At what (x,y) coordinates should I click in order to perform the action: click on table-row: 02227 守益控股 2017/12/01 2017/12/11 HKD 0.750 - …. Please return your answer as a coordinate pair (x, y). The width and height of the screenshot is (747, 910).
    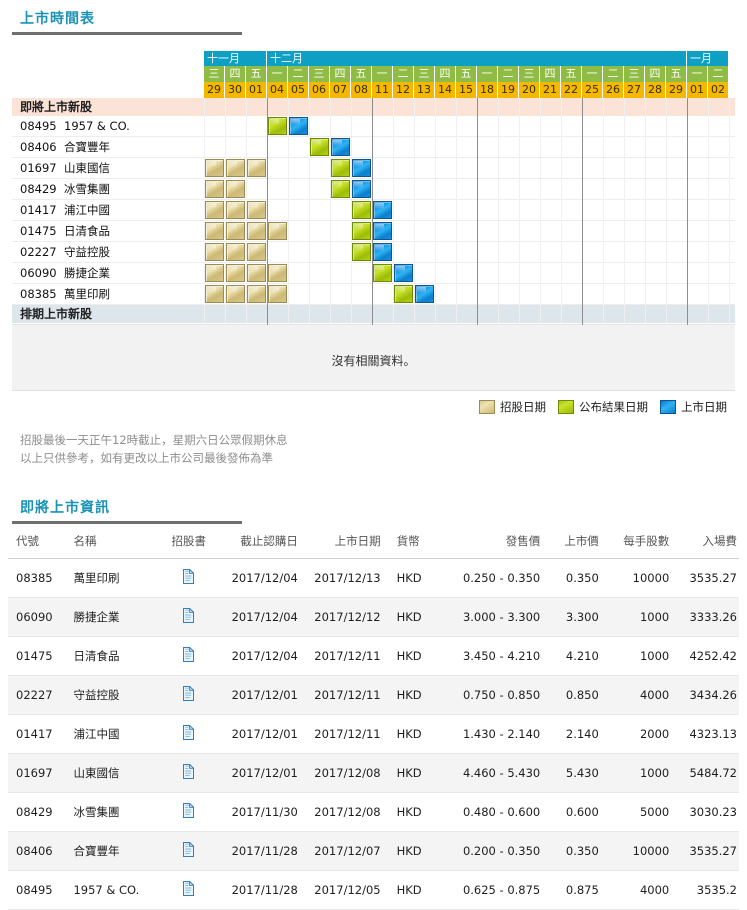
    Looking at the image, I should click on (373, 695).